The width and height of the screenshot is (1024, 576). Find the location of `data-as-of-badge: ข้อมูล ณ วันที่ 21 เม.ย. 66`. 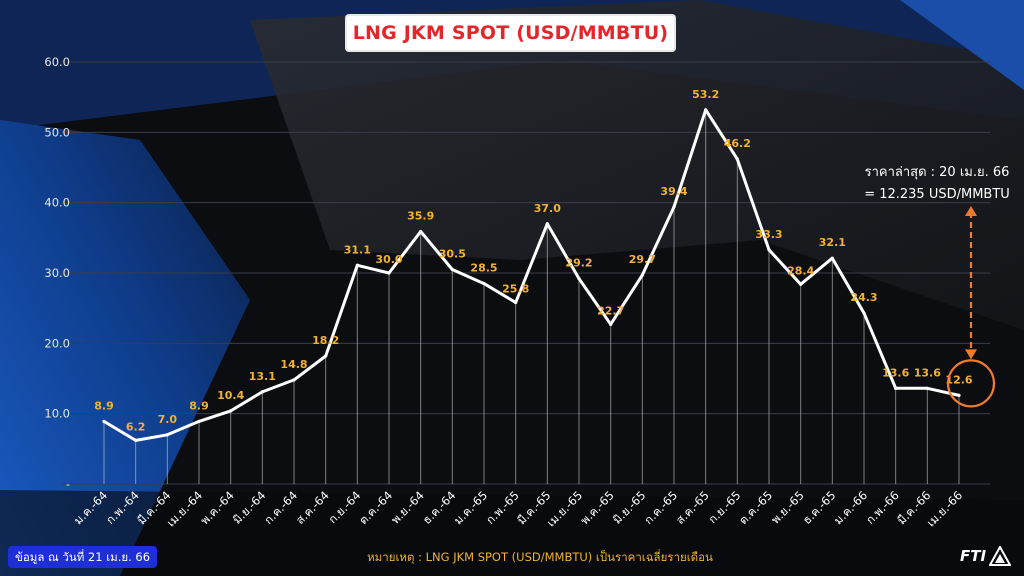

data-as-of-badge: ข้อมูล ณ วันที่ 21 เม.ย. 66 is located at coordinates (83, 557).